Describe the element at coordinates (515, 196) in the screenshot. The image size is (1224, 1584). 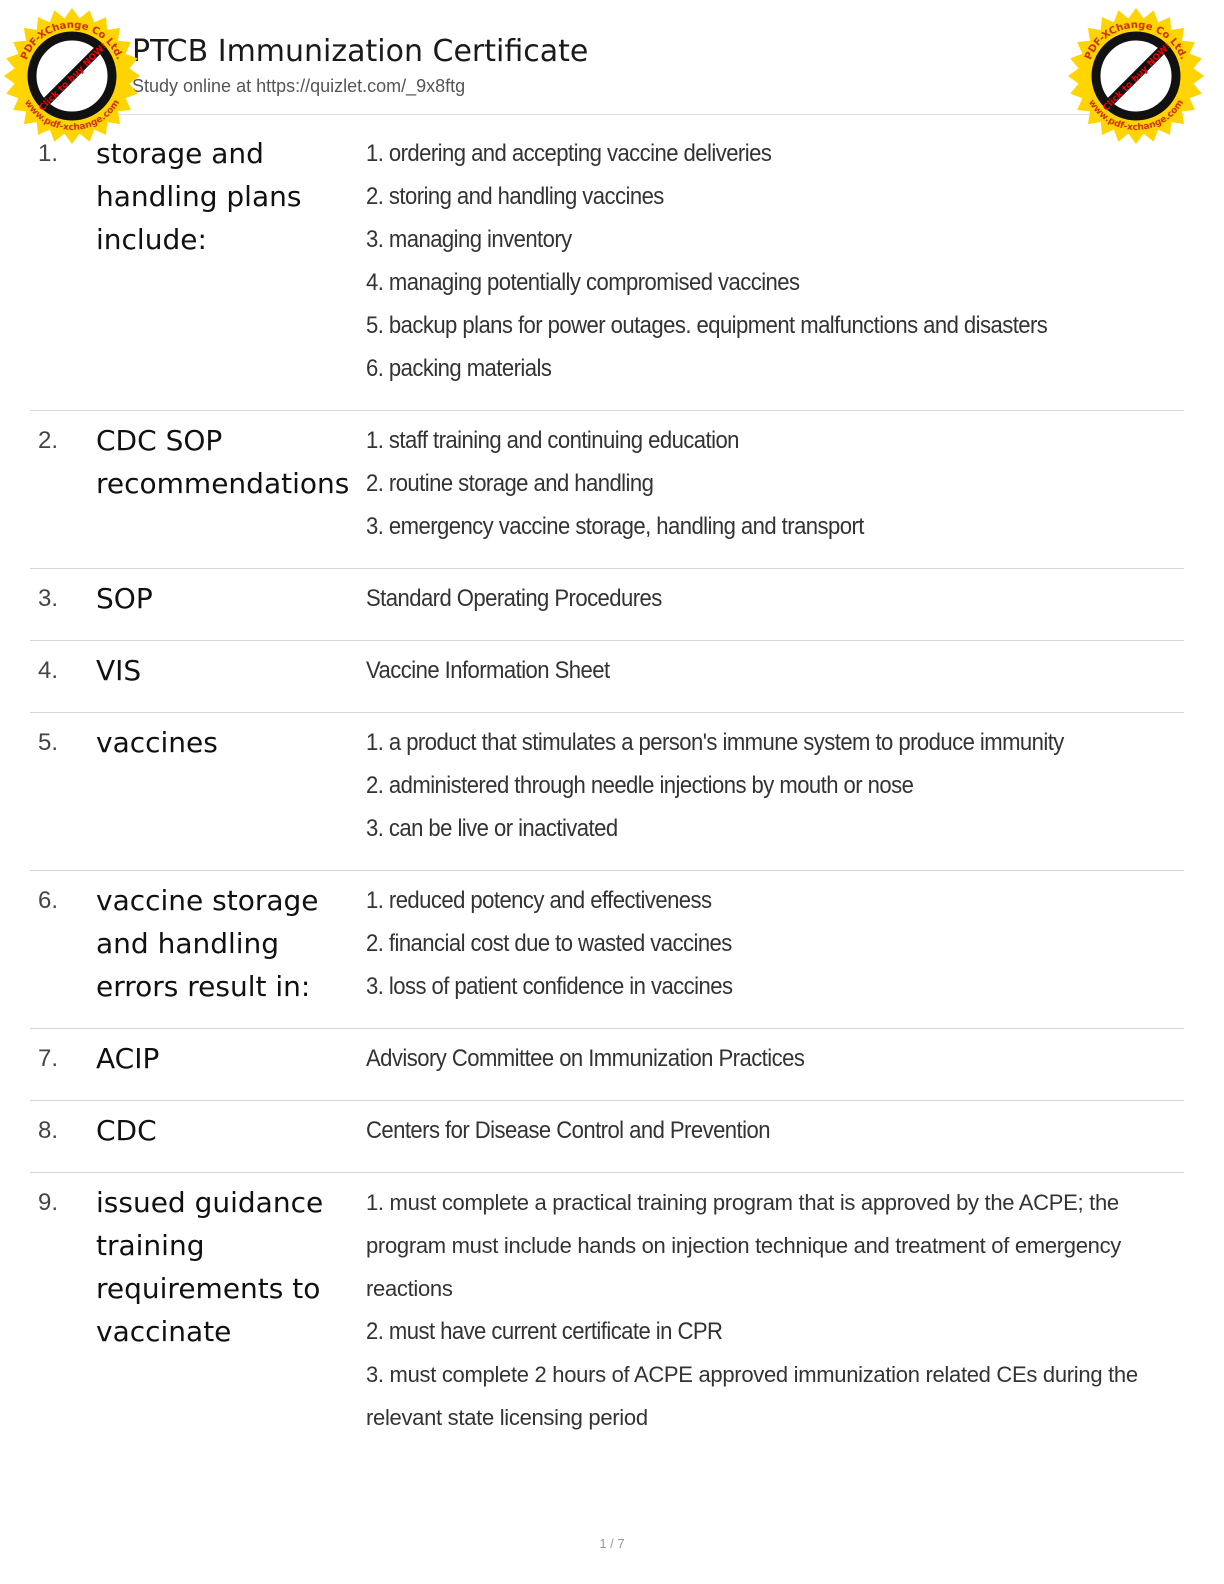
I see `definition-line: 2. storing and handling vaccines` at that location.